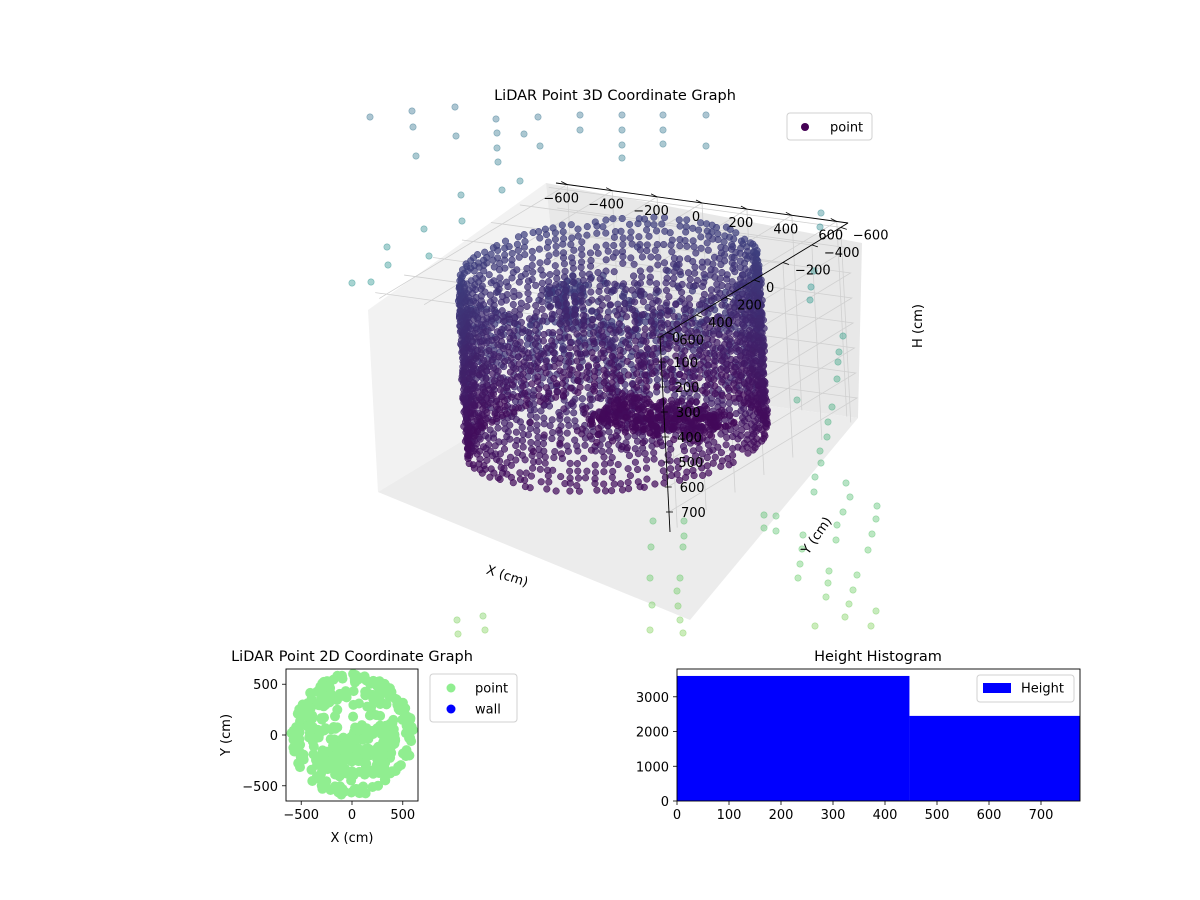  What do you see at coordinates (830, 235) in the screenshot?
I see `tick-label-3d-x: 600` at bounding box center [830, 235].